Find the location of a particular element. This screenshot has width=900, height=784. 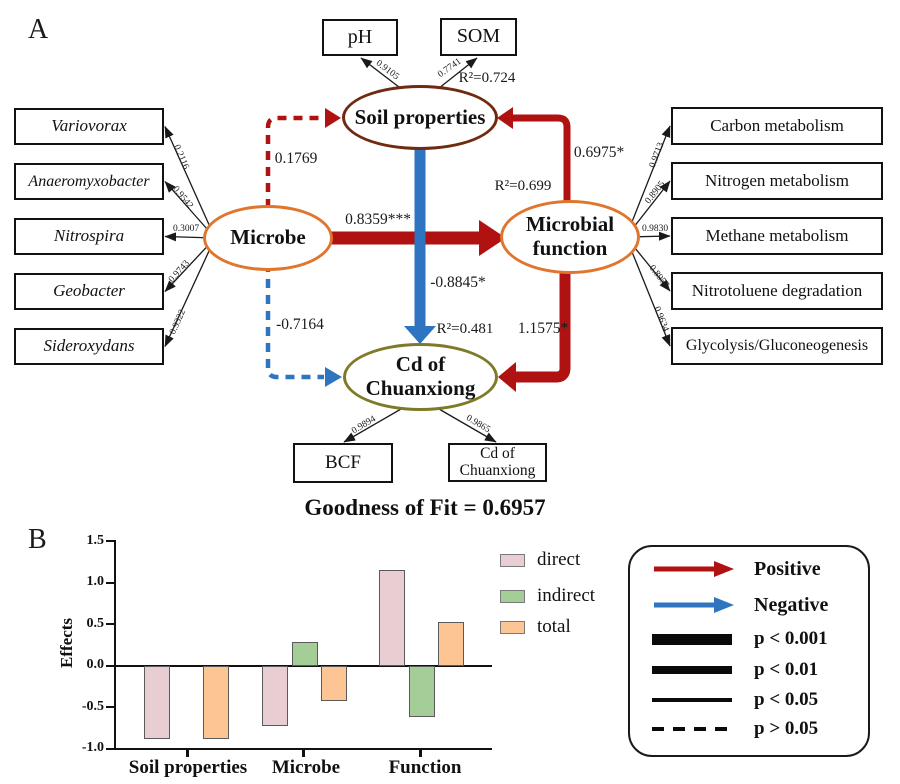

latent-cd-of-chuanxiong: Cd of Chuanxiong is located at coordinates (420, 377).